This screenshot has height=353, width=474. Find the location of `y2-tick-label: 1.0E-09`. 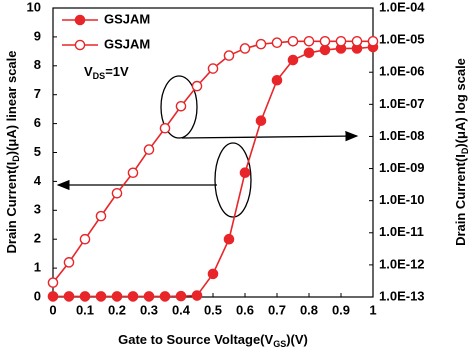

y2-tick-label: 1.0E-09 is located at coordinates (402, 167).